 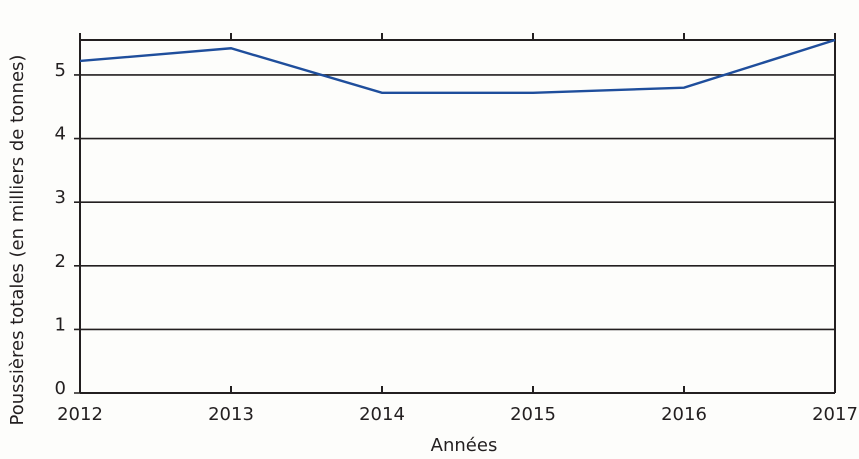 I want to click on y-tick-label: 1, so click(x=60, y=324).